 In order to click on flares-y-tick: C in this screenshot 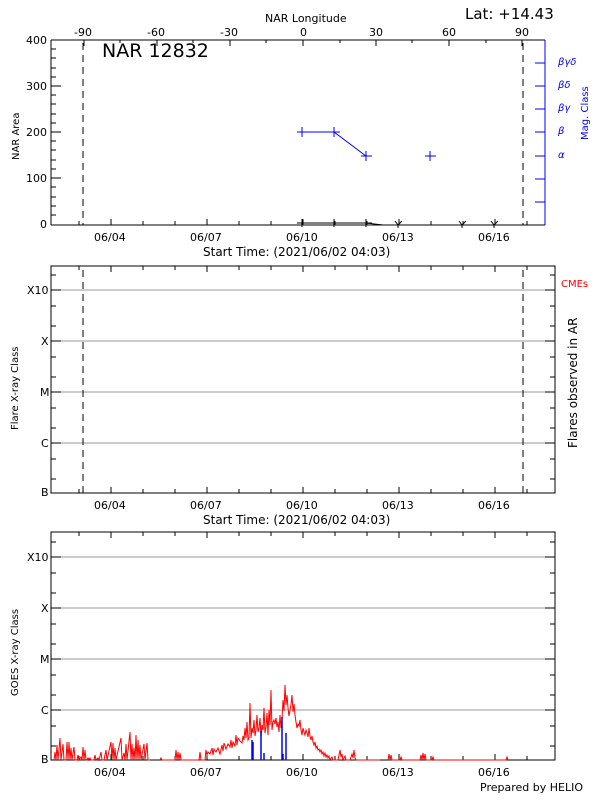, I will do `click(45, 443)`.